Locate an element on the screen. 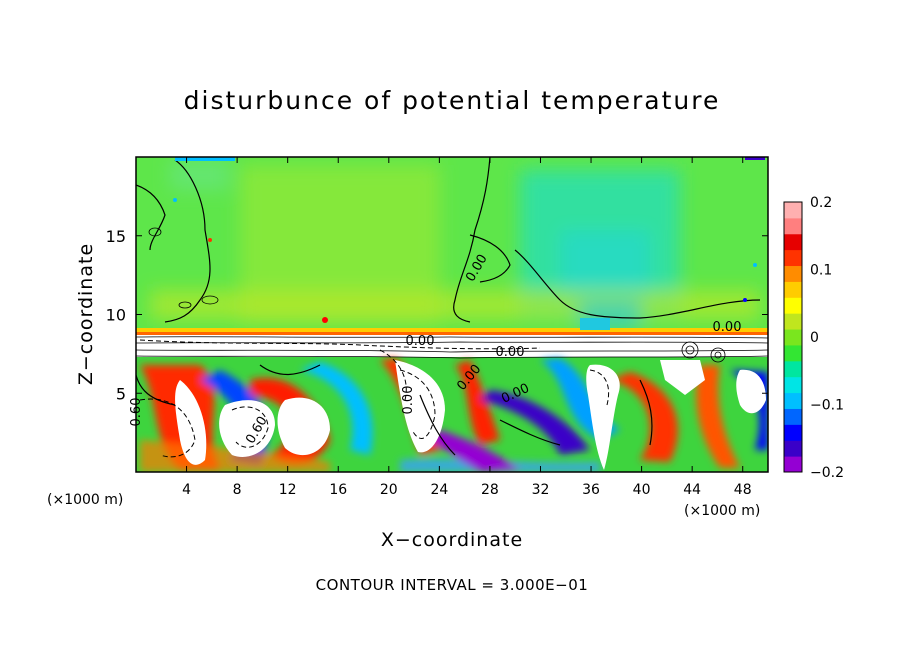 This screenshot has width=904, height=654. colorbar-tick-label: −0.2 is located at coordinates (827, 473).